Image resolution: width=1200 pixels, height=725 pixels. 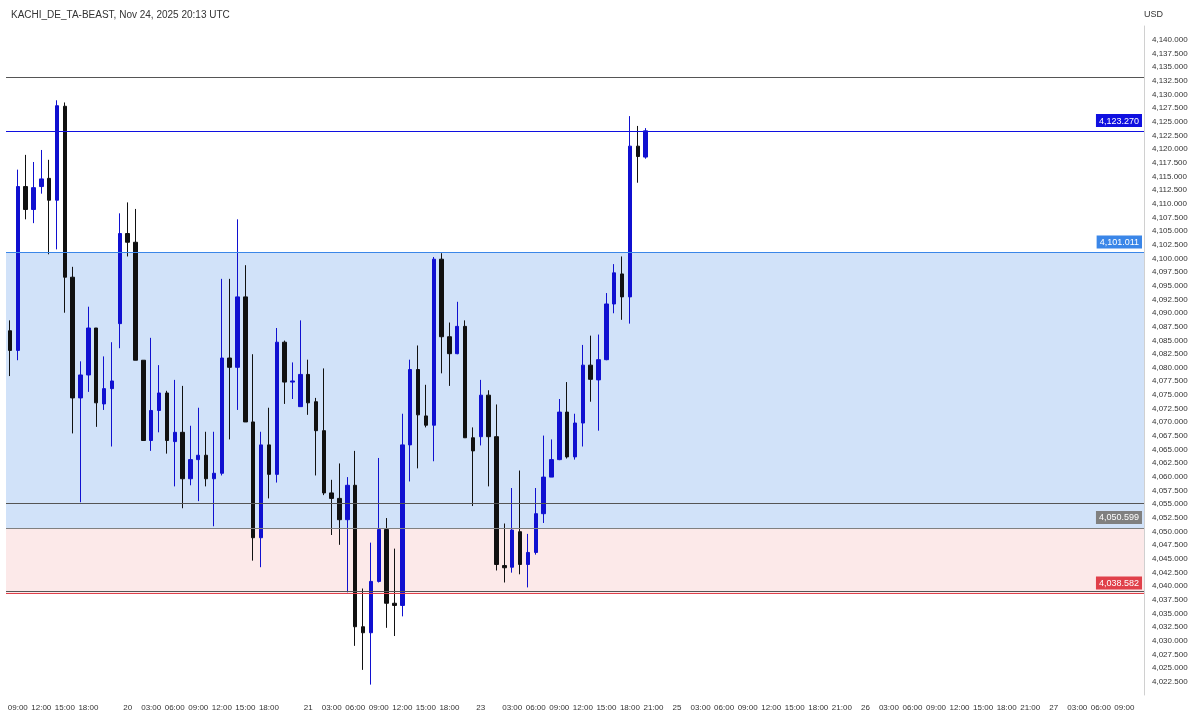 I want to click on y-tick-label: 4,077.500, so click(x=1170, y=381).